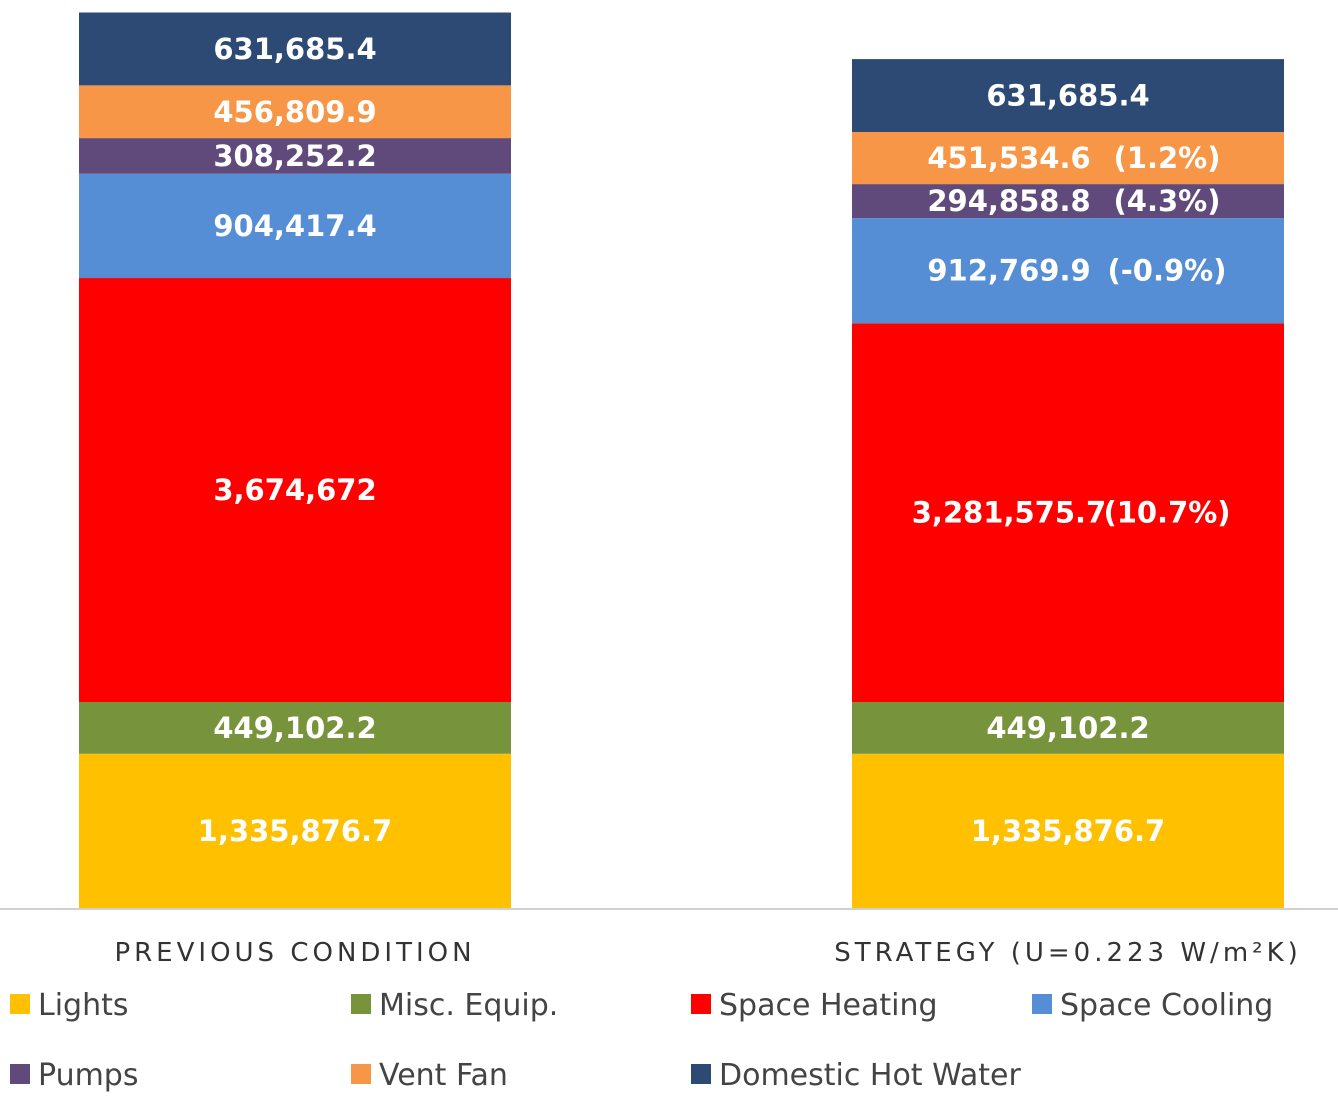 Image resolution: width=1338 pixels, height=1099 pixels. I want to click on legend-item-vent-fan: Vent Fan, so click(429, 1075).